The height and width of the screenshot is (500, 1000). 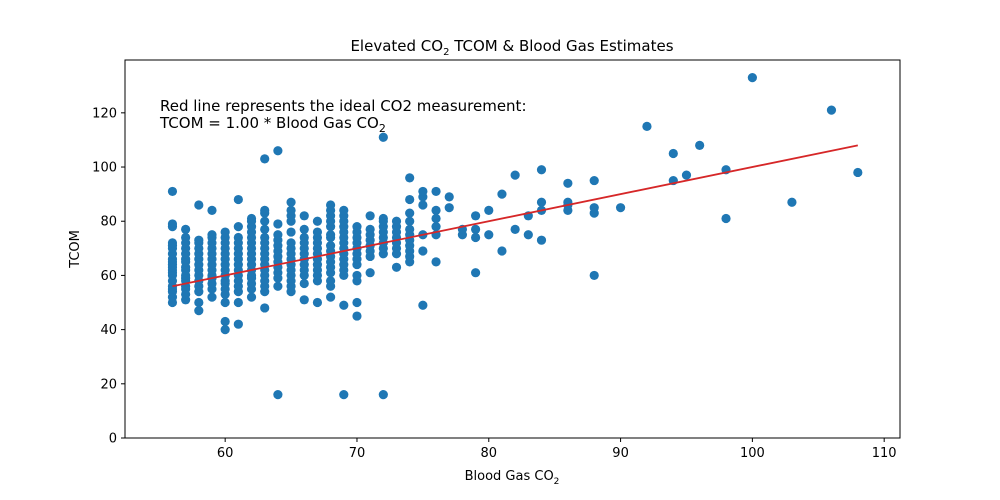 I want to click on x-tick-label-70: 70, so click(x=357, y=453).